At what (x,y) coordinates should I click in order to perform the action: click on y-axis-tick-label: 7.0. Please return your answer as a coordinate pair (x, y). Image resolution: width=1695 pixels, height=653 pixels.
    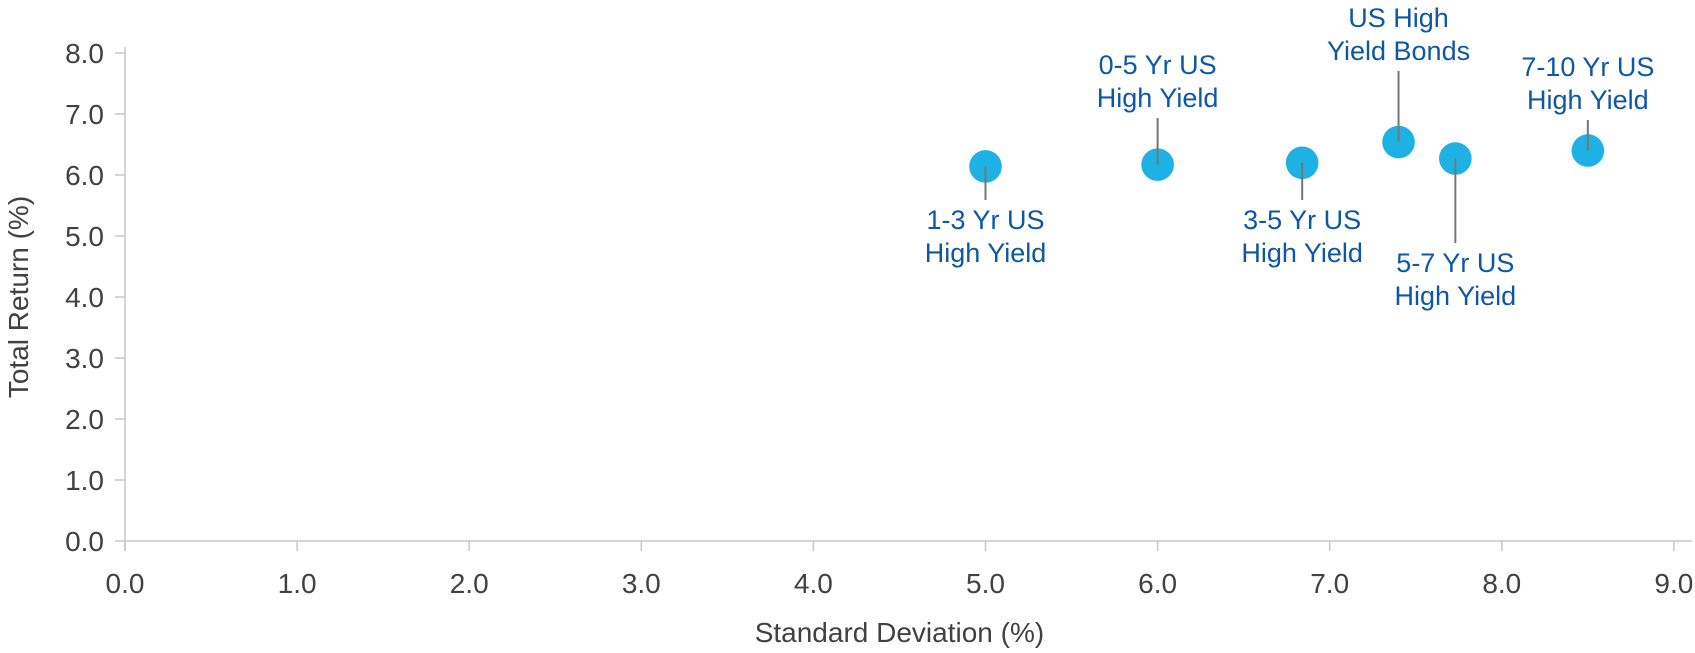
    Looking at the image, I should click on (84, 114).